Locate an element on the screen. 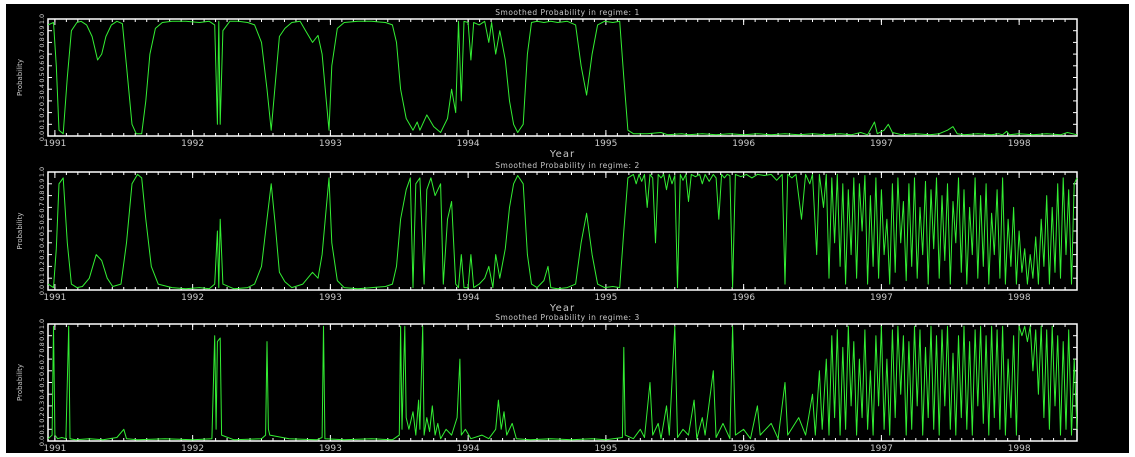 The width and height of the screenshot is (1135, 457). chart-title: Smoothed Probability in regime: 3 is located at coordinates (567, 317).